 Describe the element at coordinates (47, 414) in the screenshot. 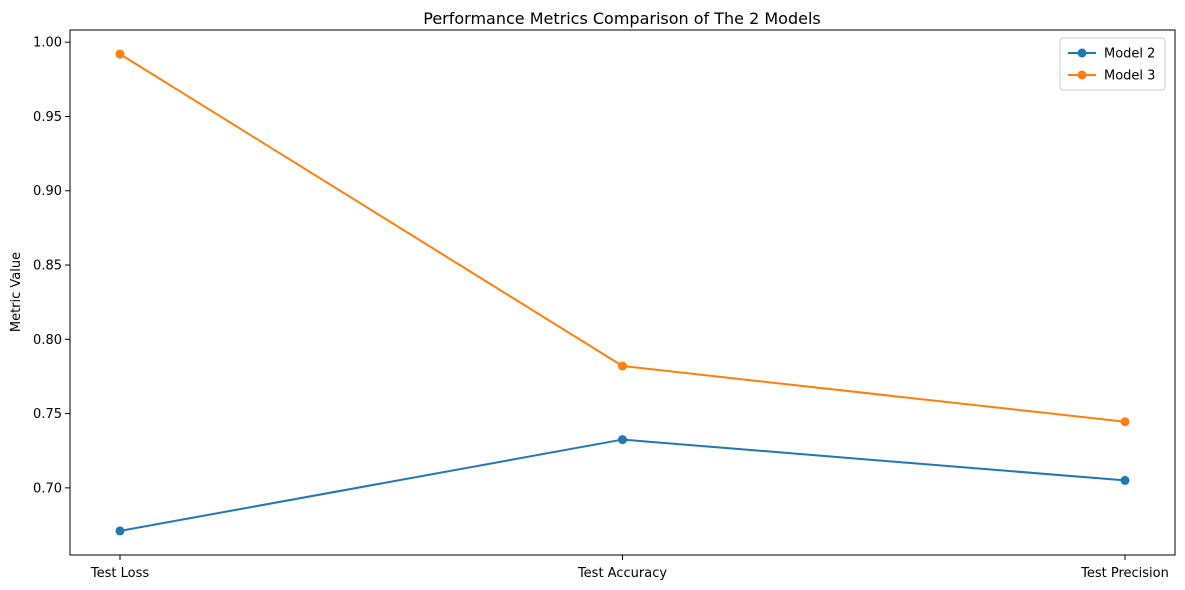

I see `y-tick-label: 0.75` at that location.